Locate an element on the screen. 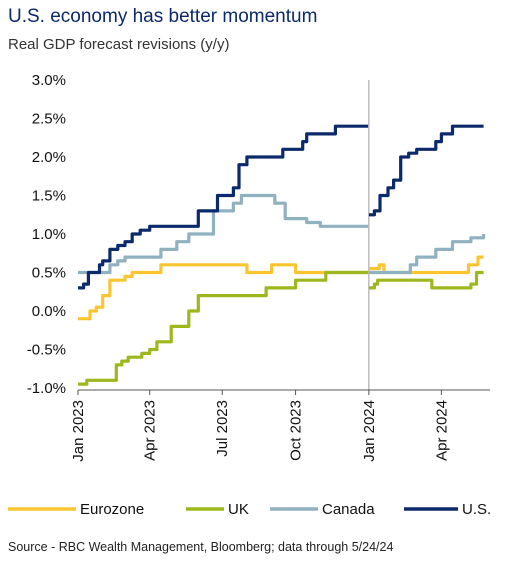  y-tick-label: 0.5% is located at coordinates (49, 273).